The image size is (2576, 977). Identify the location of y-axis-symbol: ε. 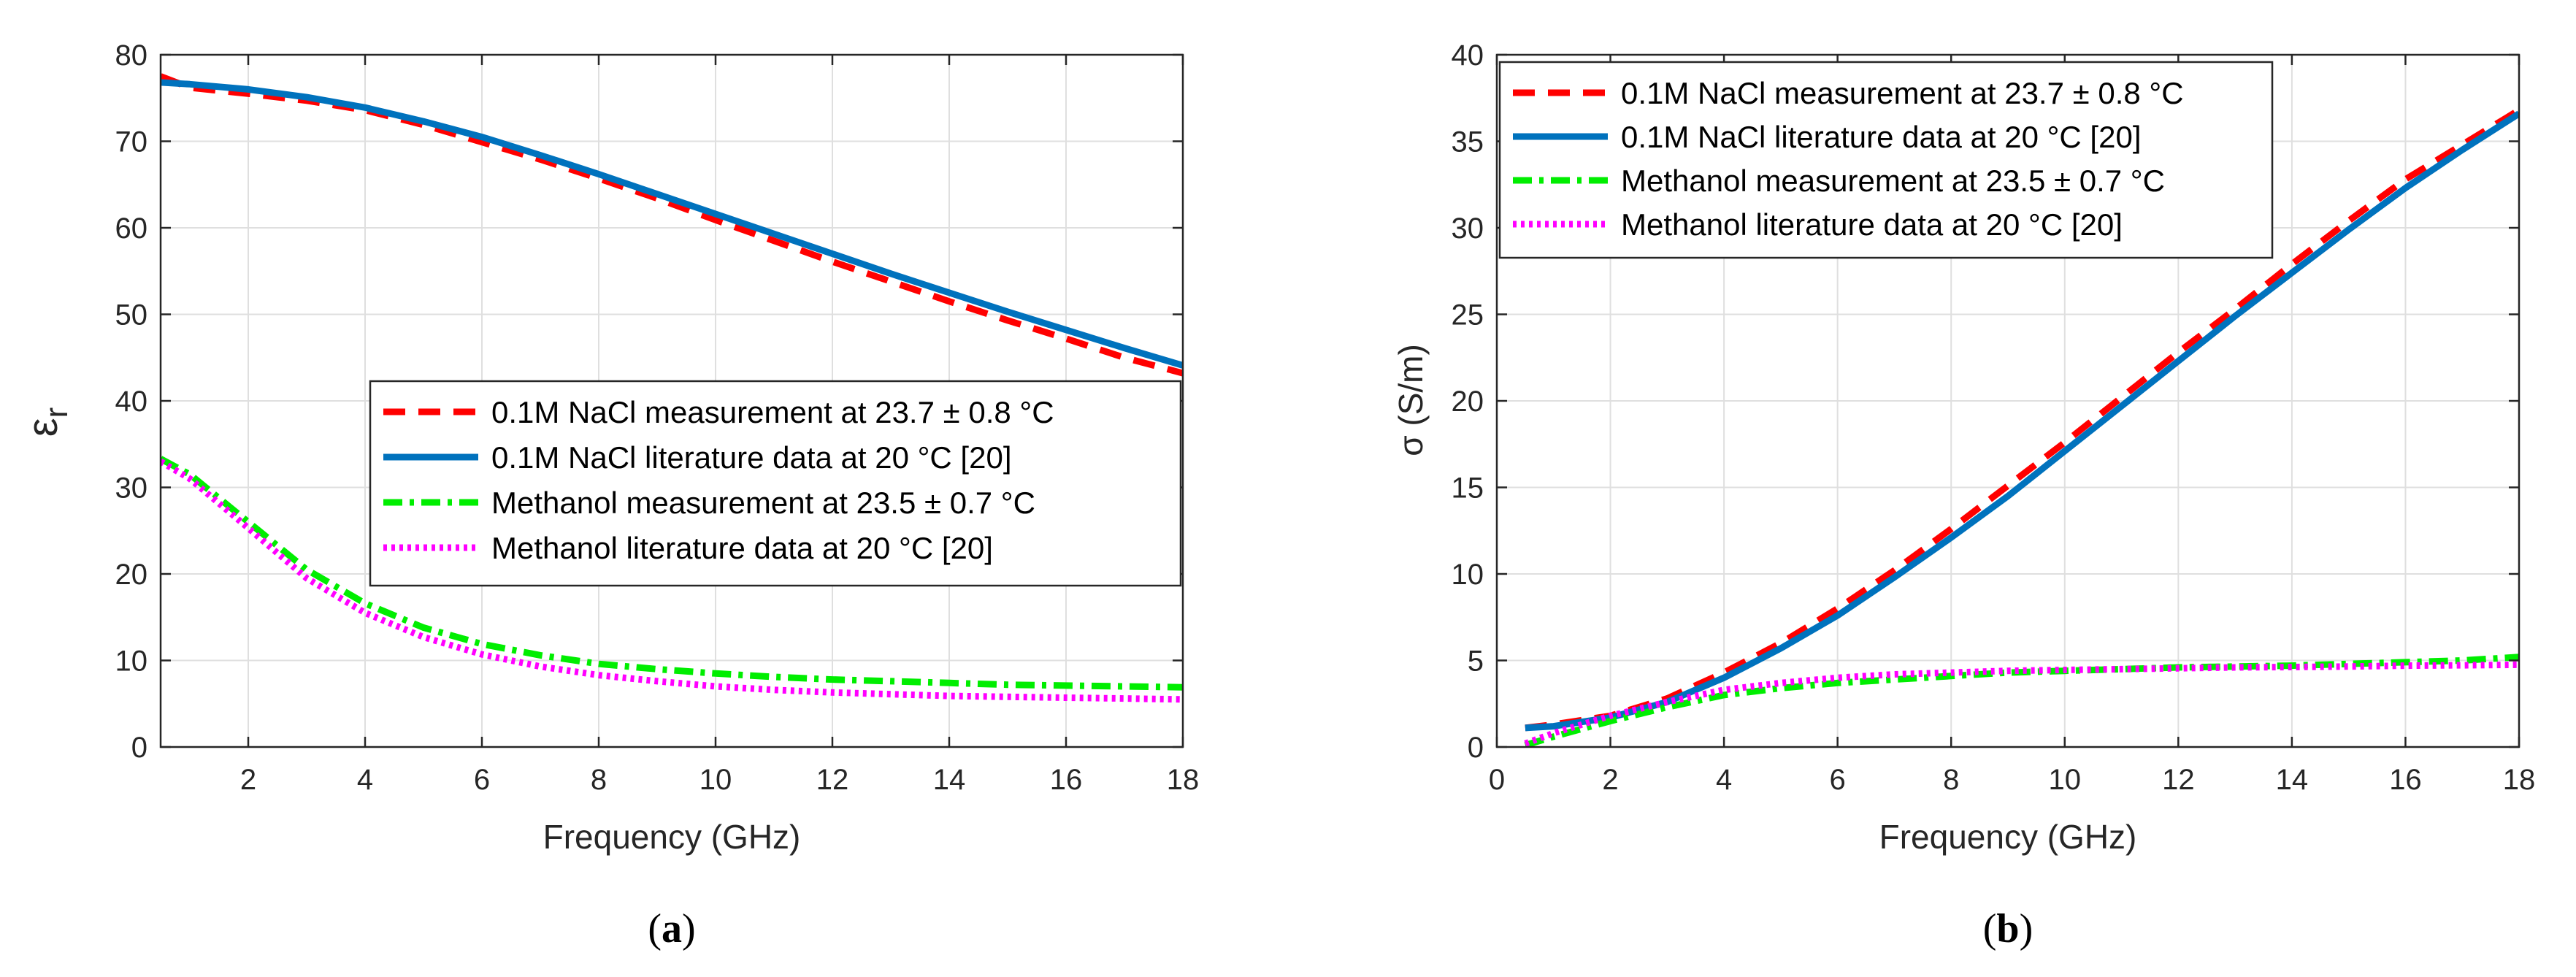
(42, 427).